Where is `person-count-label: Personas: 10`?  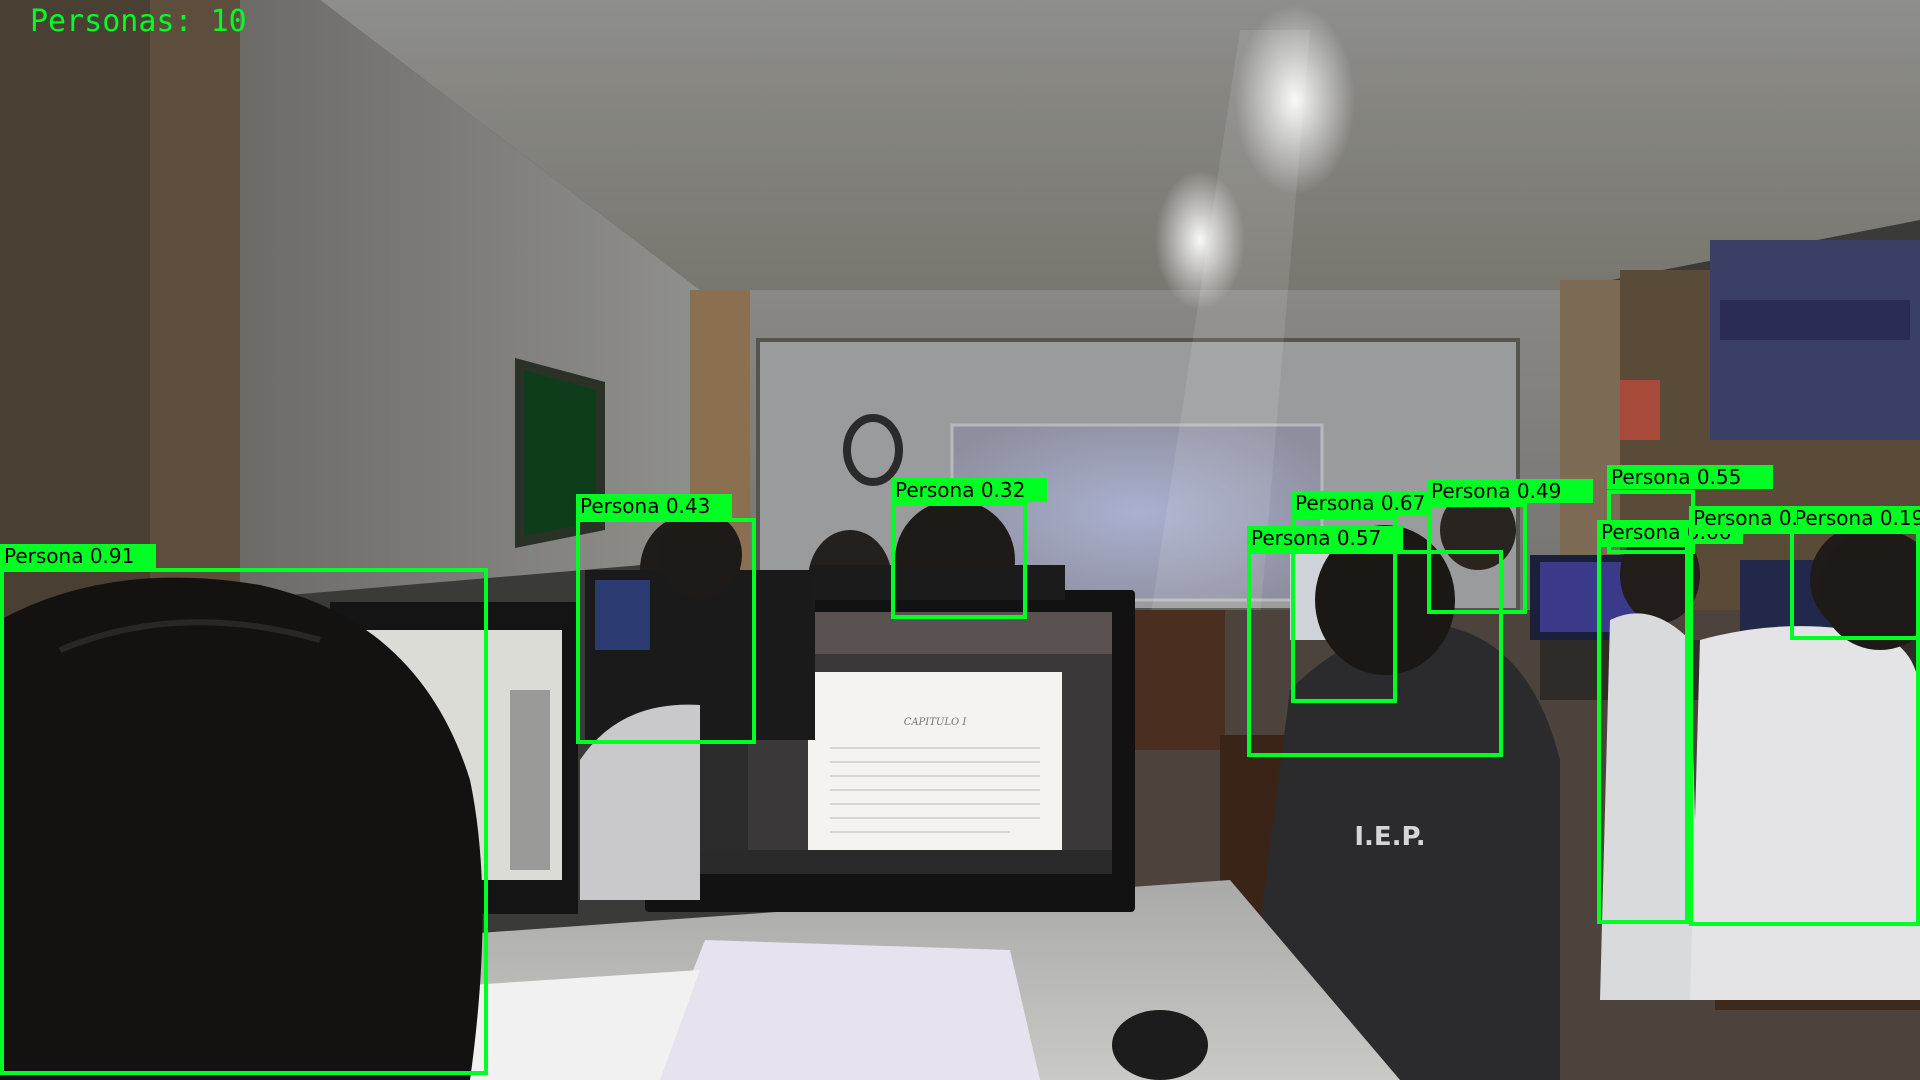 person-count-label: Personas: 10 is located at coordinates (138, 21).